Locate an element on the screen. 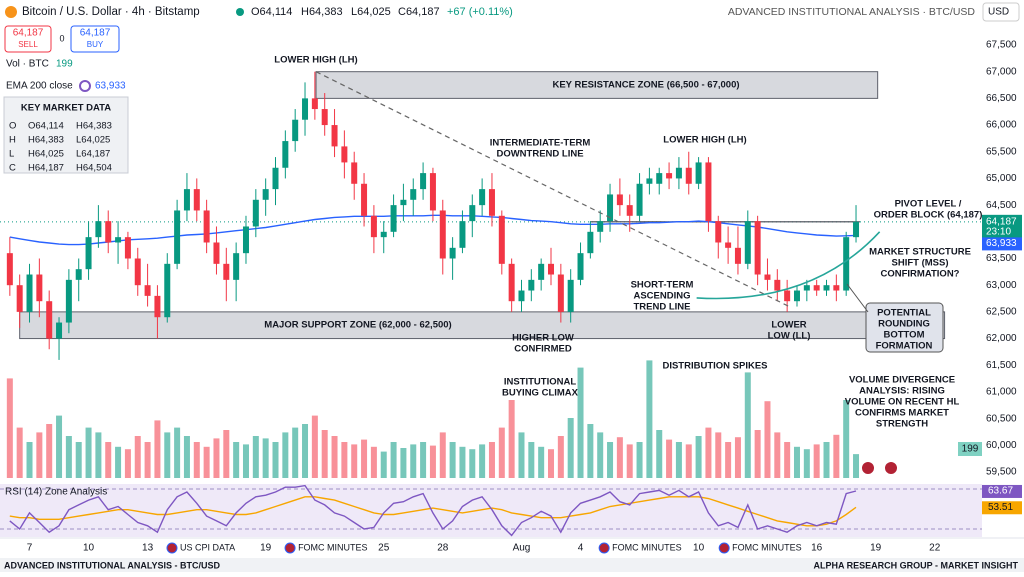  ema-badge is located at coordinates (1002, 244).